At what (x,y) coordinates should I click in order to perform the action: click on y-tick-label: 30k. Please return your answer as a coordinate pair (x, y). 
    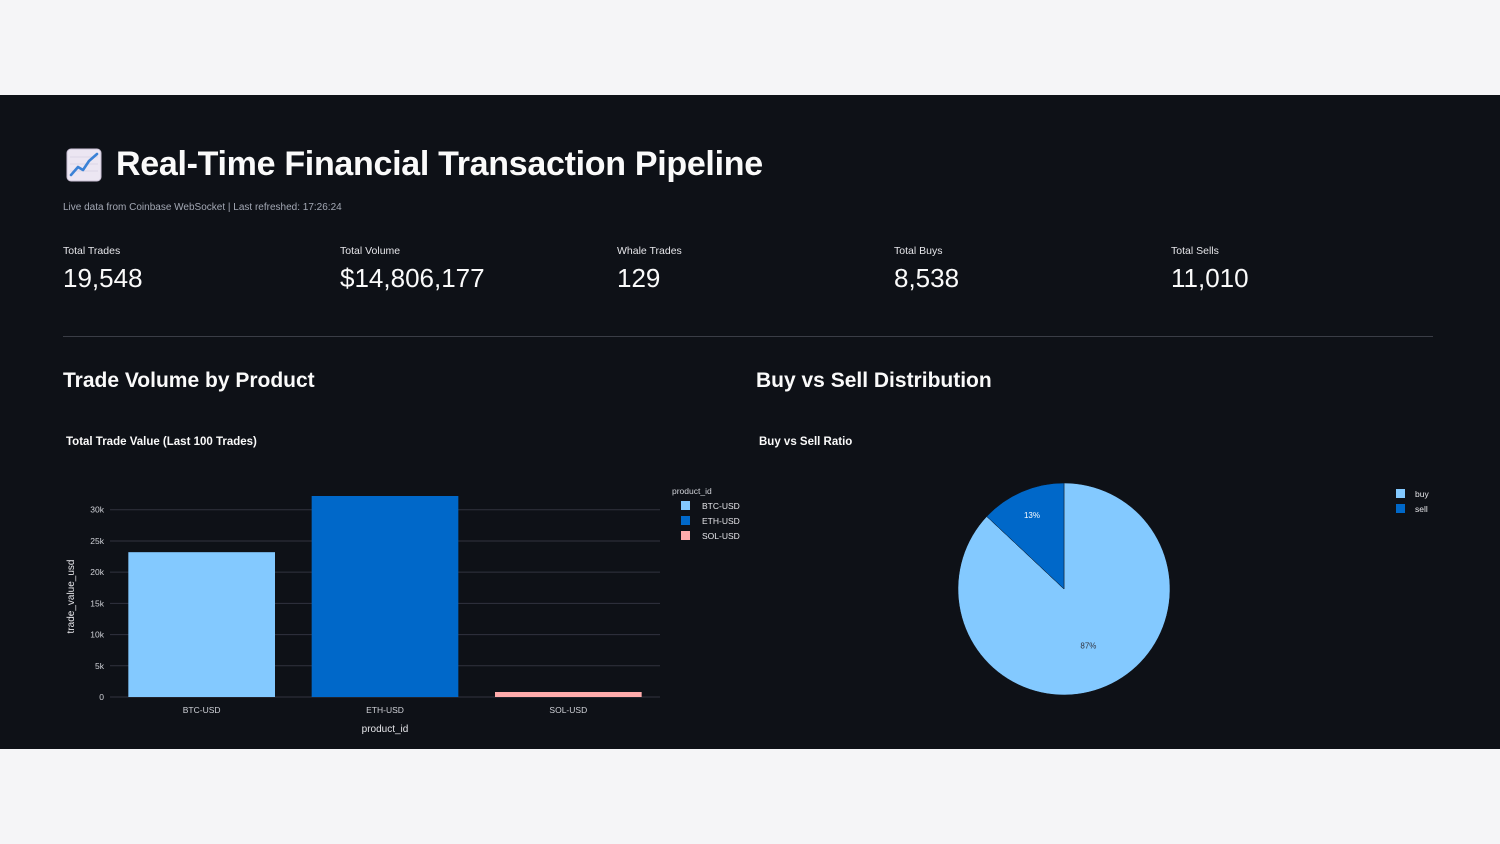
    Looking at the image, I should click on (97, 510).